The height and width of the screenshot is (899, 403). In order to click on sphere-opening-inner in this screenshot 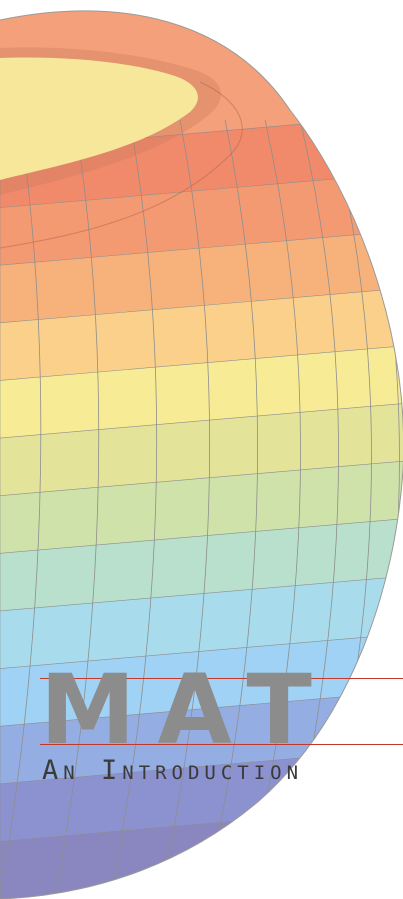, I will do `click(99, 118)`.